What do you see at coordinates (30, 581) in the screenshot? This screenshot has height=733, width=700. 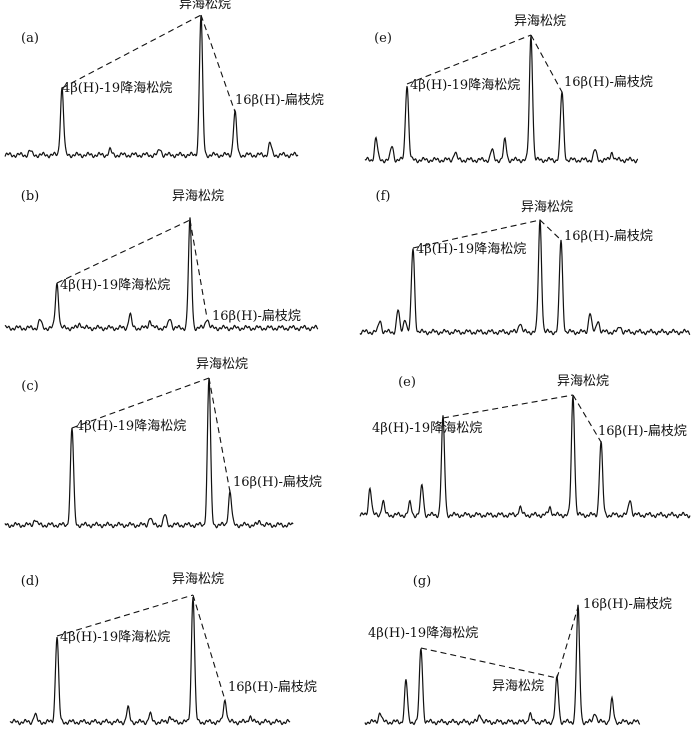 I see `panel-label: (d)` at bounding box center [30, 581].